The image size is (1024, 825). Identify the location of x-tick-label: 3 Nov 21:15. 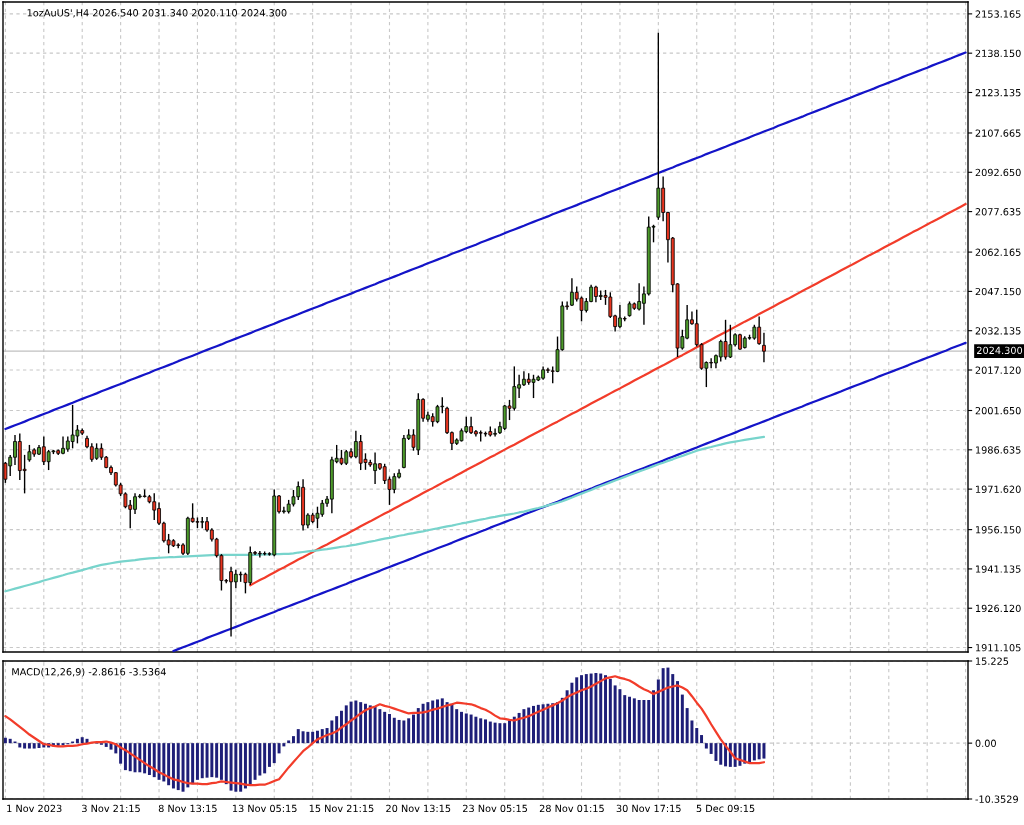
(111, 808).